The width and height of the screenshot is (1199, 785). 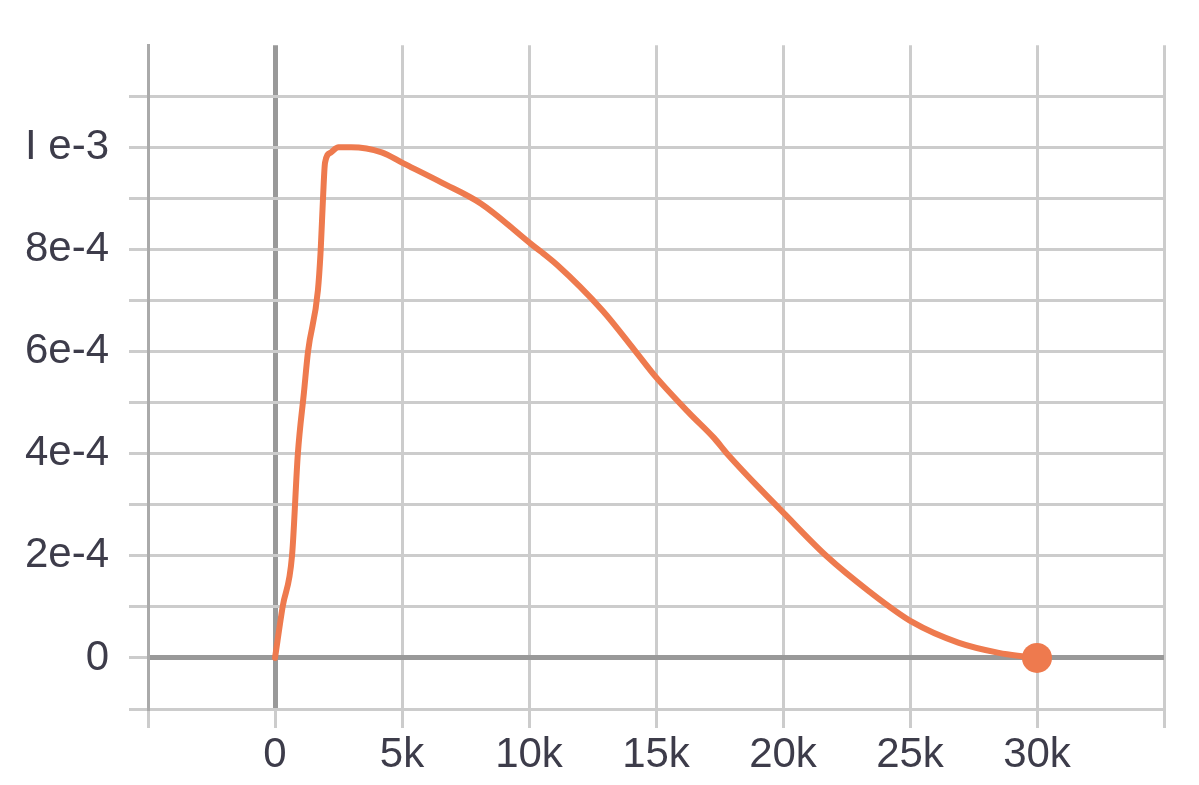 What do you see at coordinates (66, 349) in the screenshot?
I see `y-tick-label: 6e-4` at bounding box center [66, 349].